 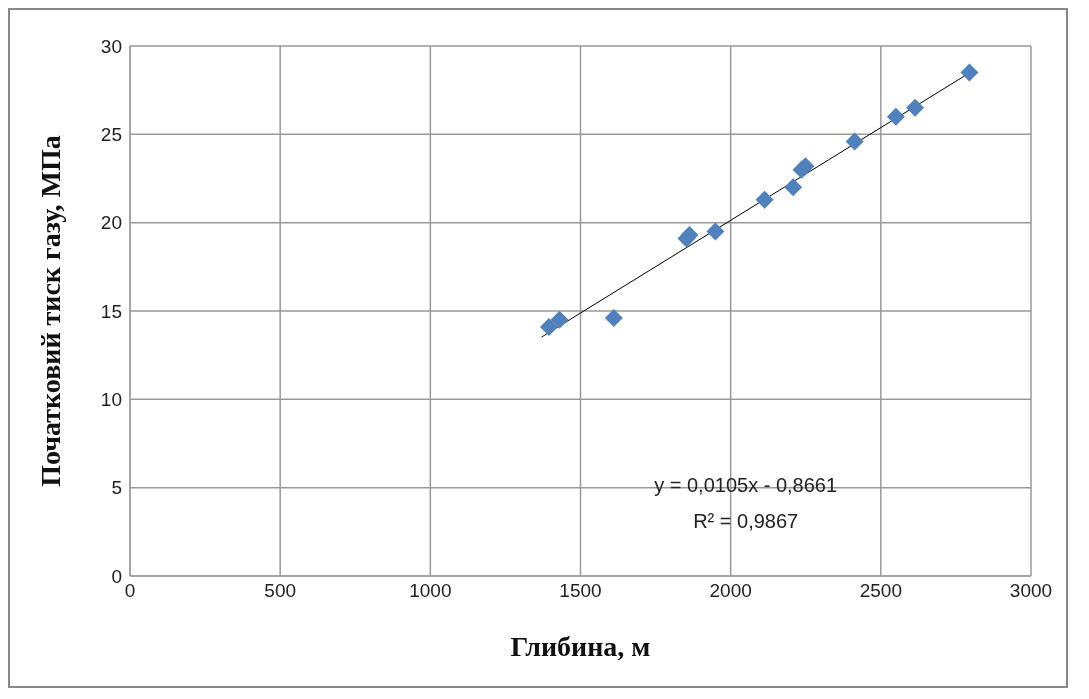 I want to click on y-tick-label: 25, so click(x=111, y=135).